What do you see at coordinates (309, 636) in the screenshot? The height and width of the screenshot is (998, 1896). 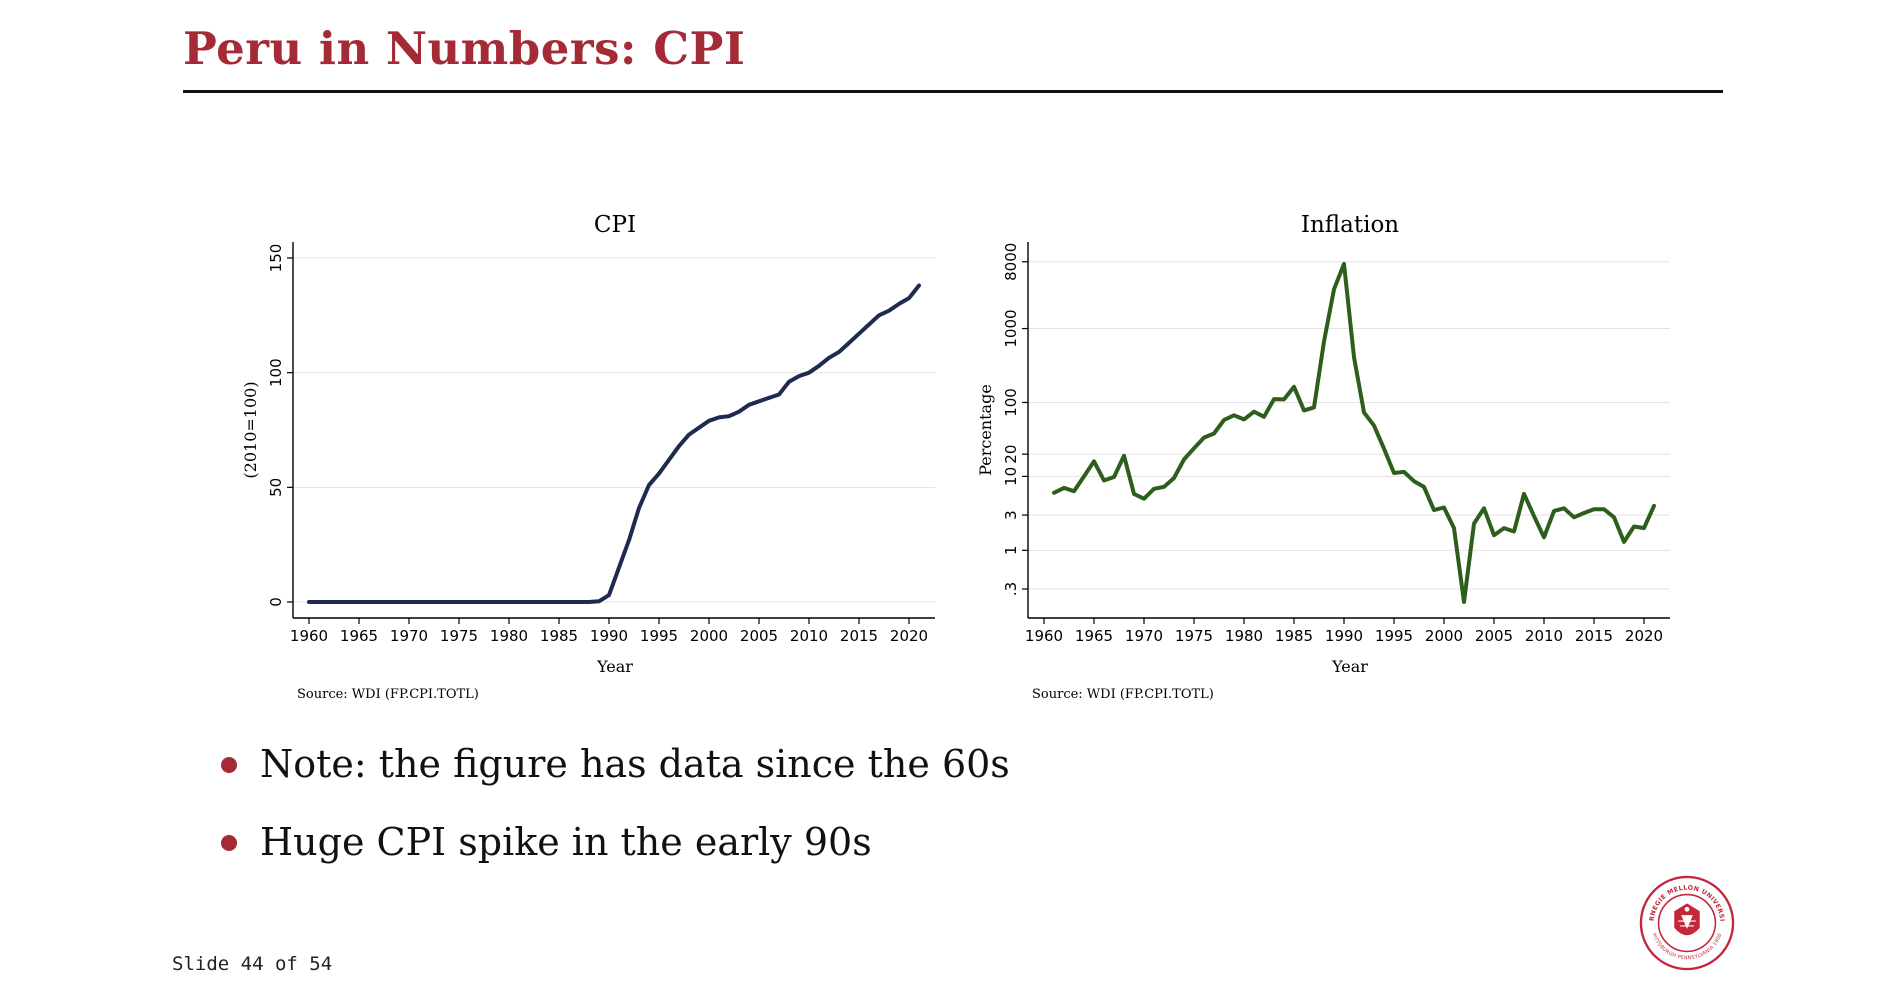 I see `cpi-x-tick-label: 1960` at bounding box center [309, 636].